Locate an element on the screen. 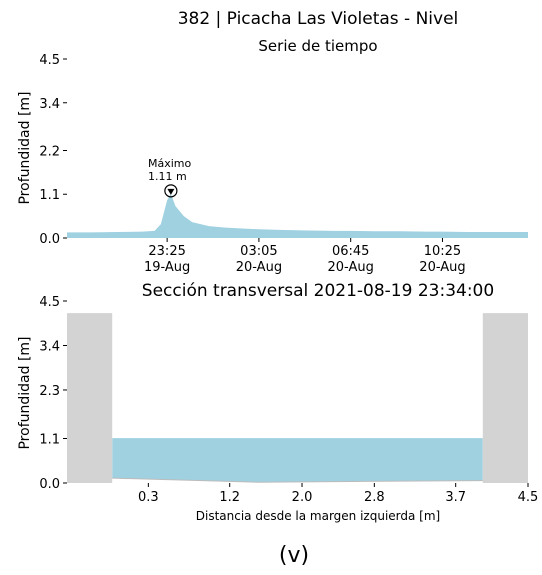 Image resolution: width=542 pixels, height=575 pixels. x-tick-time: 10:25 is located at coordinates (442, 251).